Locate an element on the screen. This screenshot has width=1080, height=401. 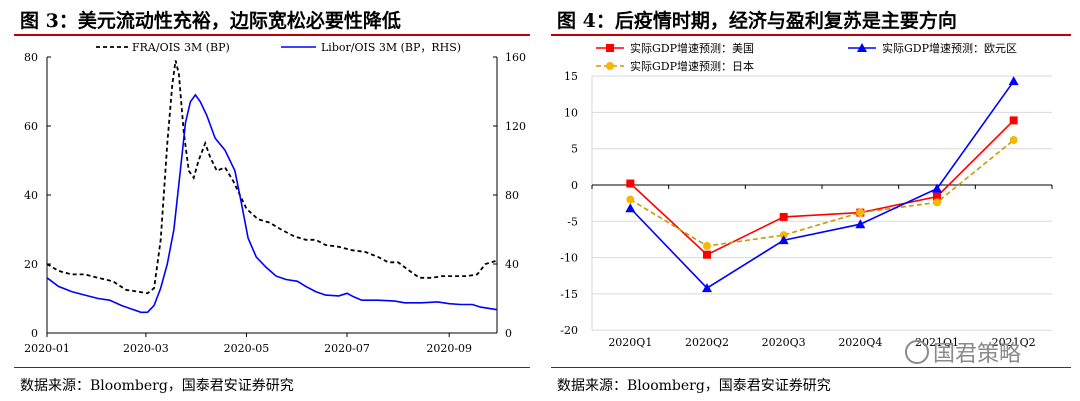
left-title-divider is located at coordinates (272, 35).